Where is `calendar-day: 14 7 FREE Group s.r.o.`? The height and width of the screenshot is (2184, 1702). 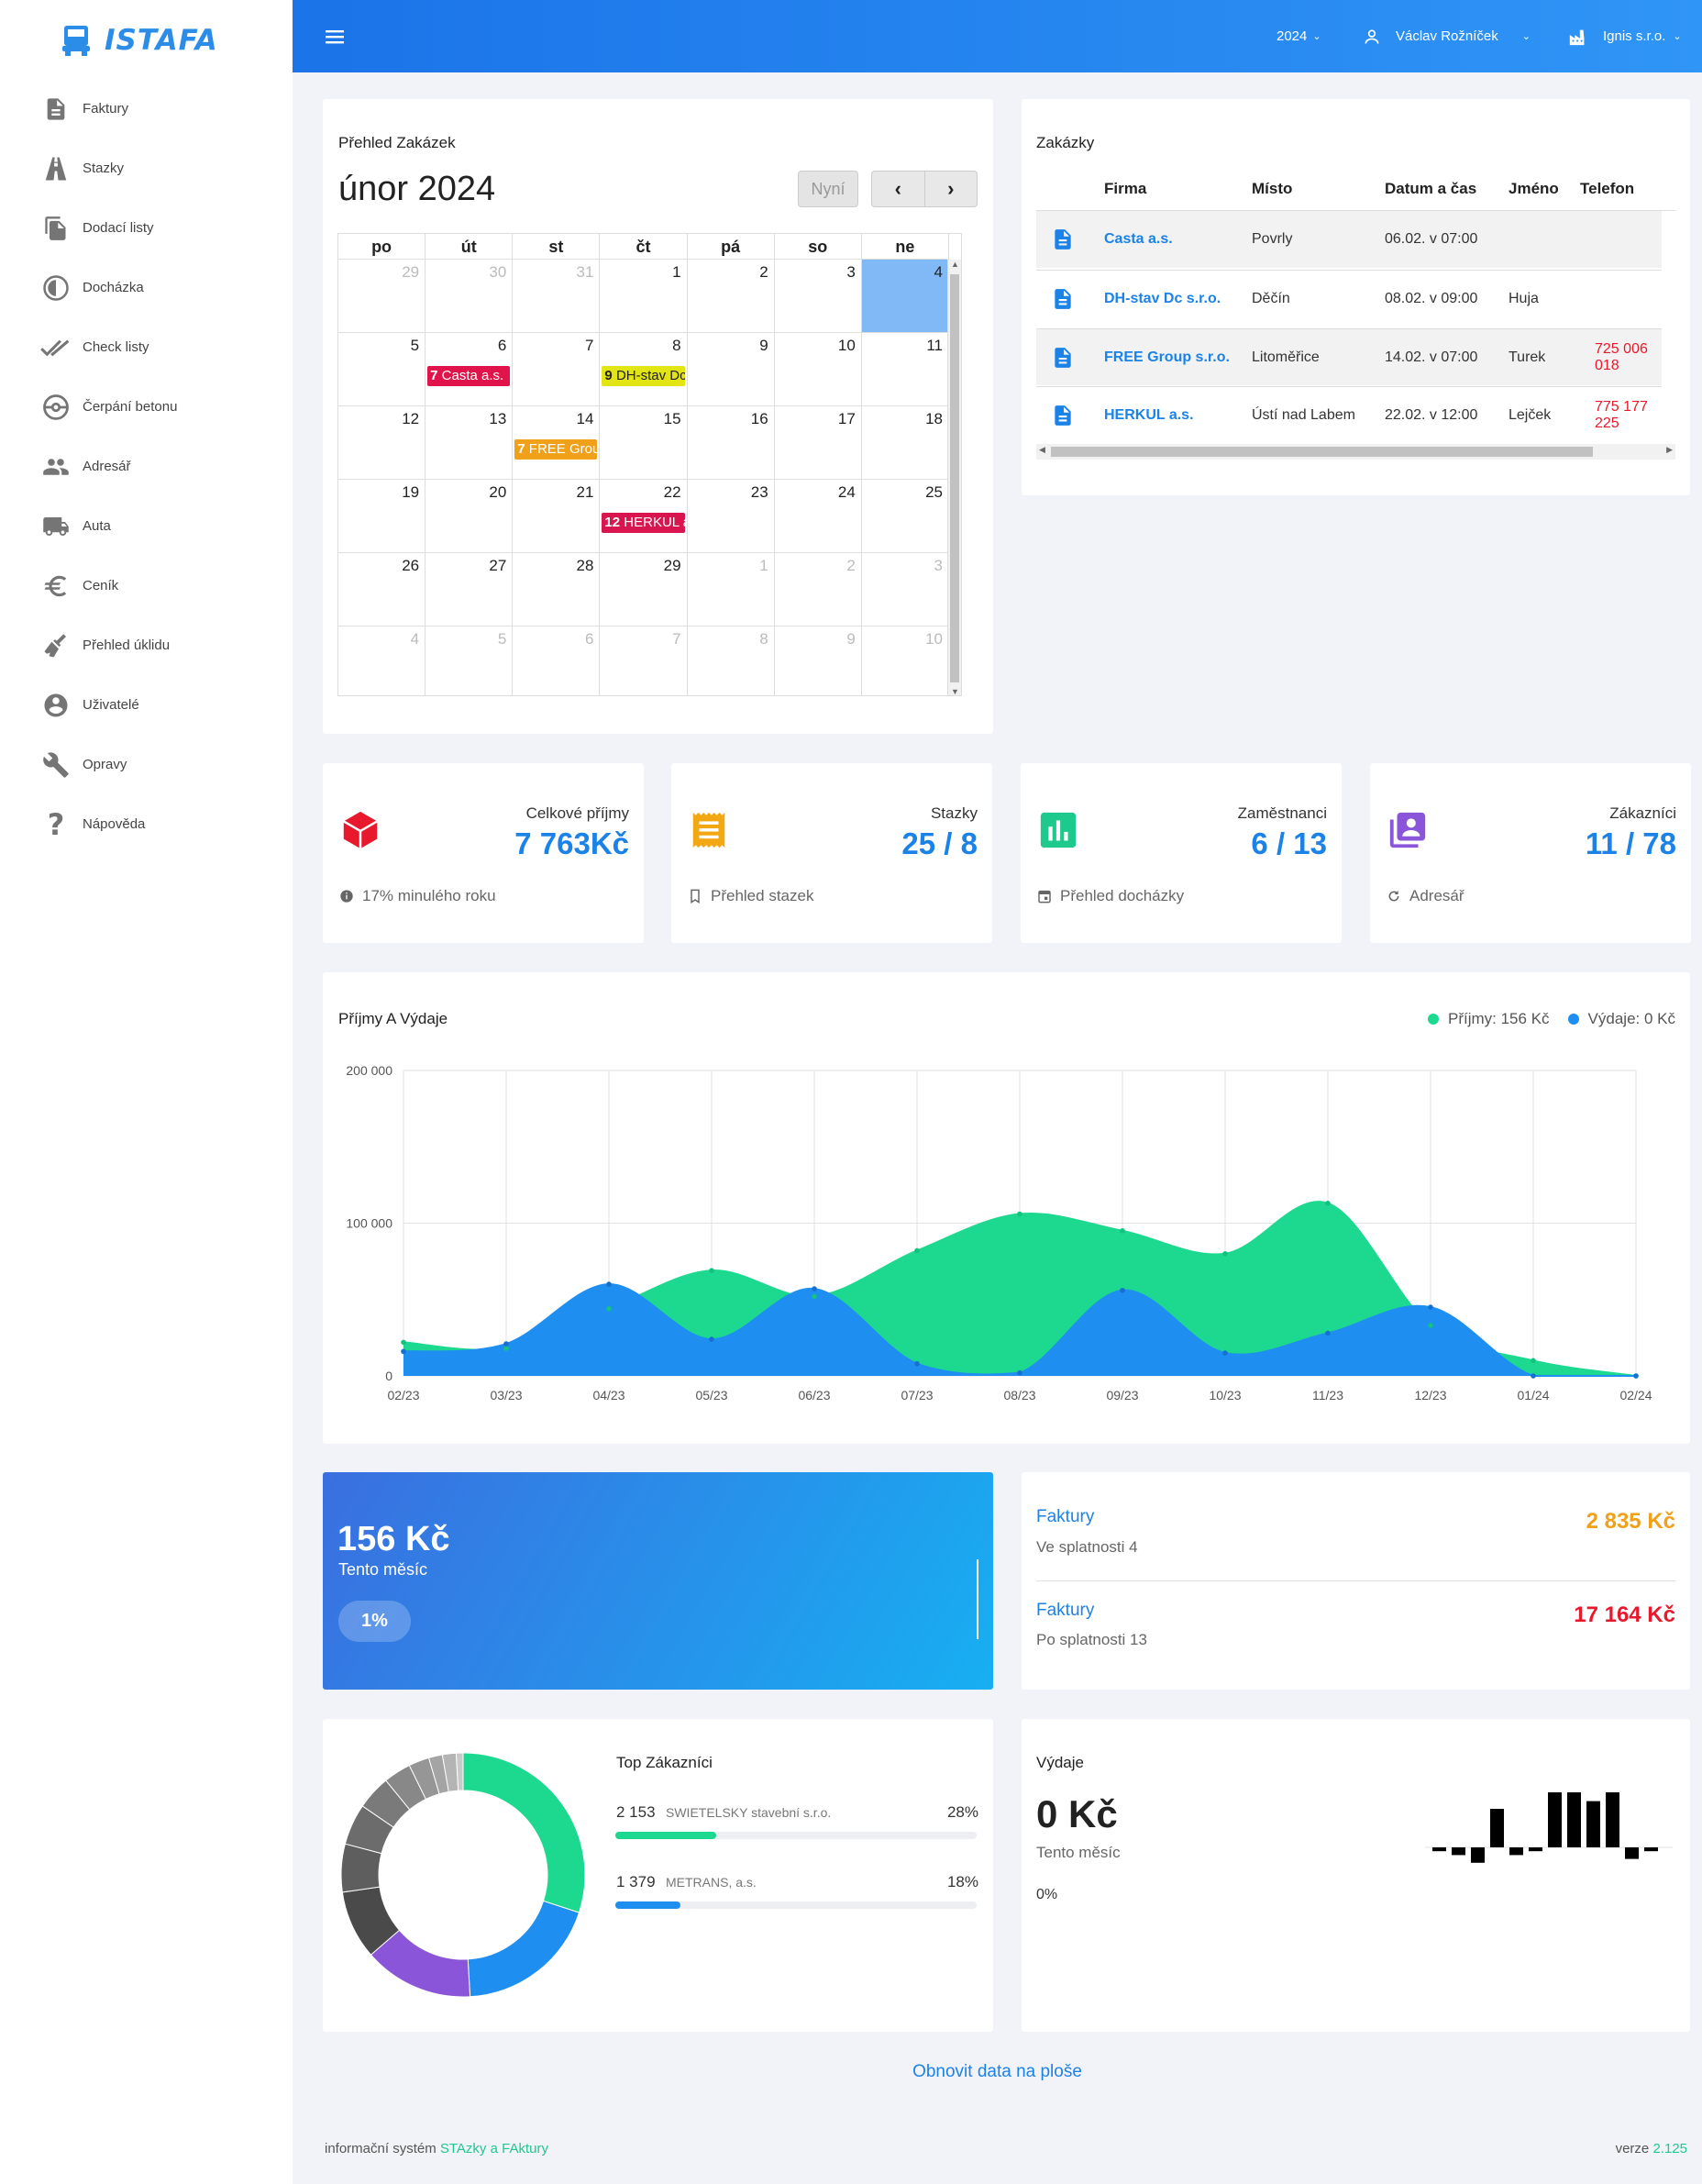
calendar-day: 14 7 FREE Group s.r.o. is located at coordinates (557, 442).